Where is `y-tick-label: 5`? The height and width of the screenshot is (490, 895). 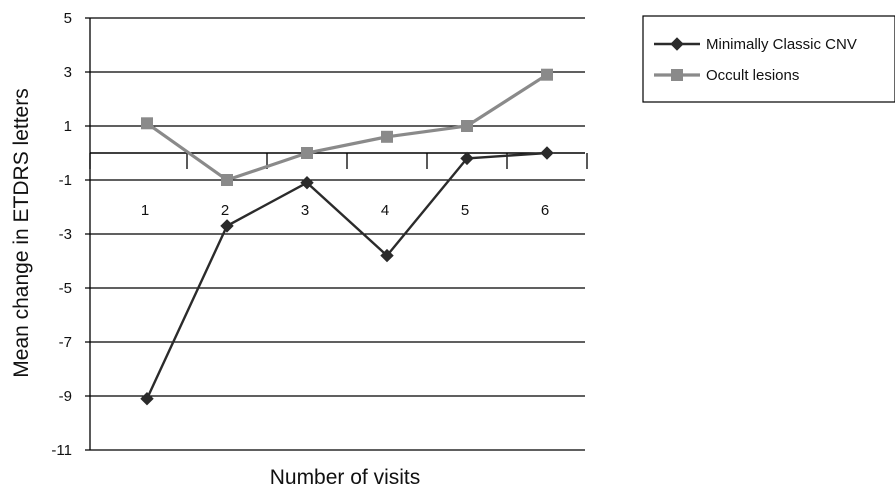
y-tick-label: 5 is located at coordinates (68, 18).